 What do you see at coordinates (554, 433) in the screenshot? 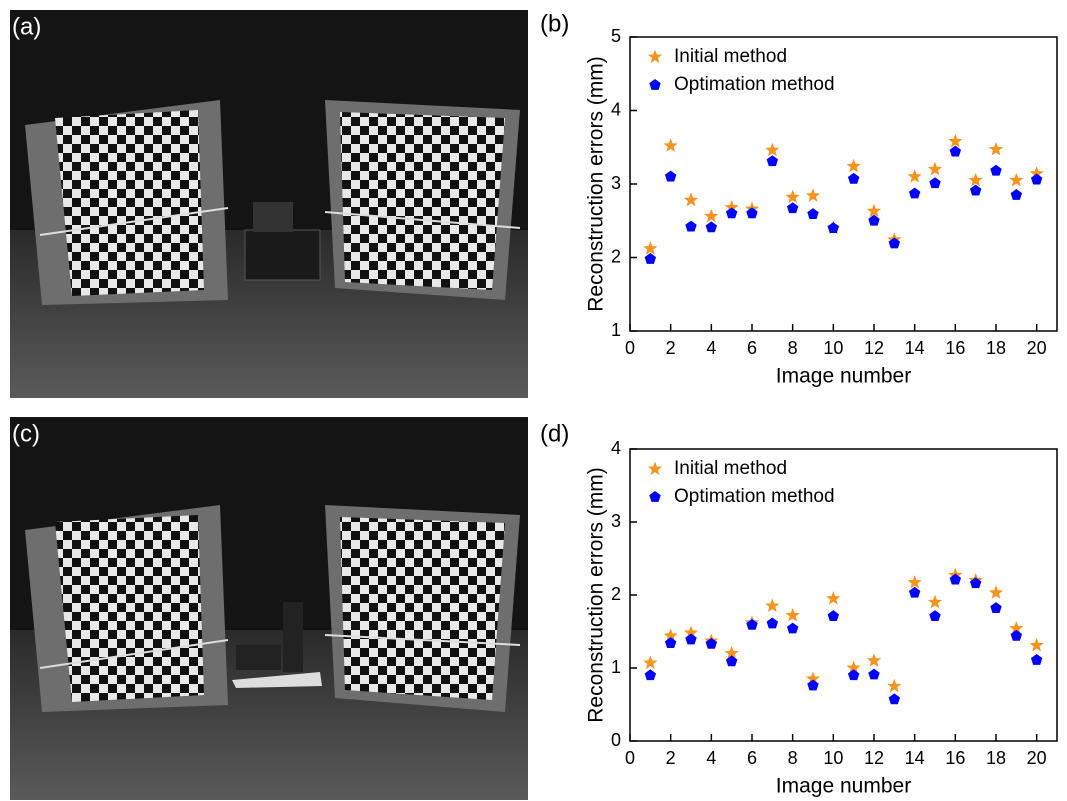
I see `panel-label: (d)` at bounding box center [554, 433].